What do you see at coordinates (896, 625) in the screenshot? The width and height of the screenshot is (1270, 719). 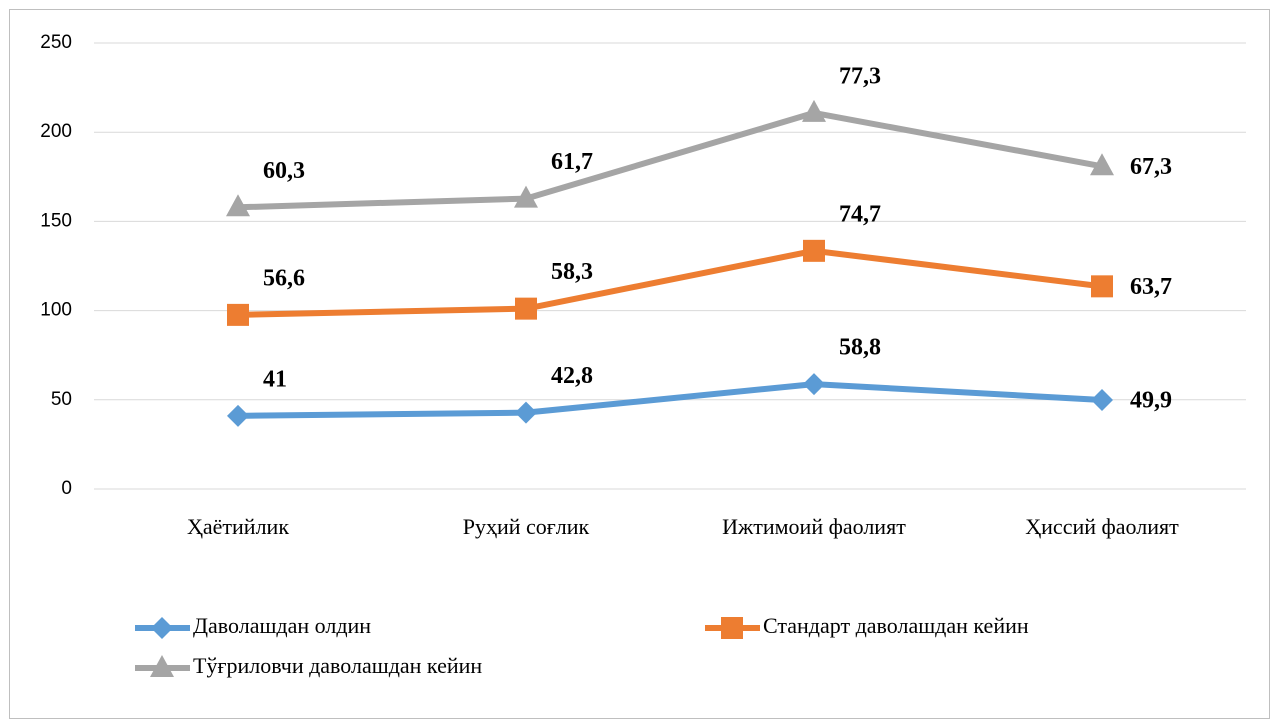 I see `legend-label: Стандарт даволашдан кейин` at bounding box center [896, 625].